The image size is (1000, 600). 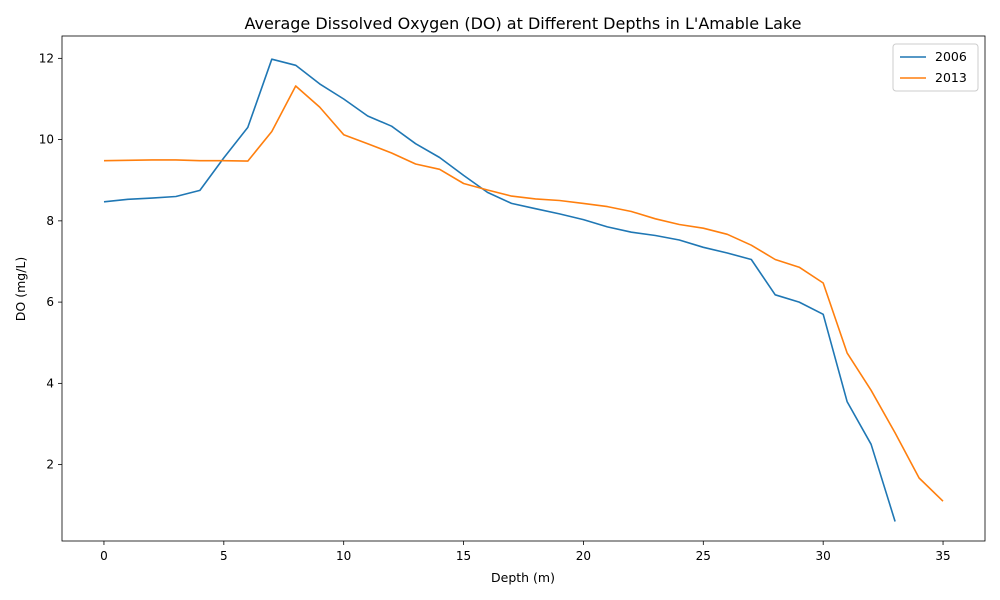 I want to click on x-tick-label: 5, so click(x=224, y=556).